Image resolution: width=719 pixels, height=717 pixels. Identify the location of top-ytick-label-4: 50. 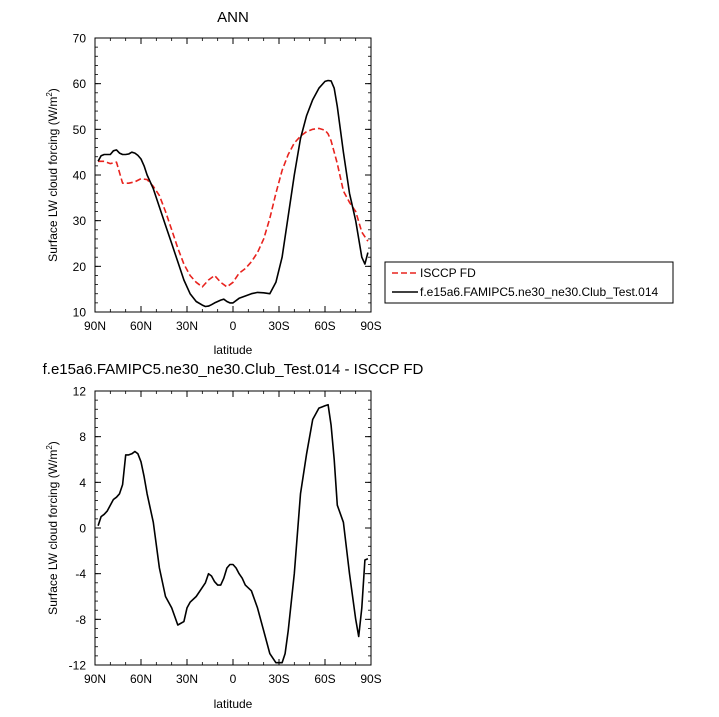
(80, 130).